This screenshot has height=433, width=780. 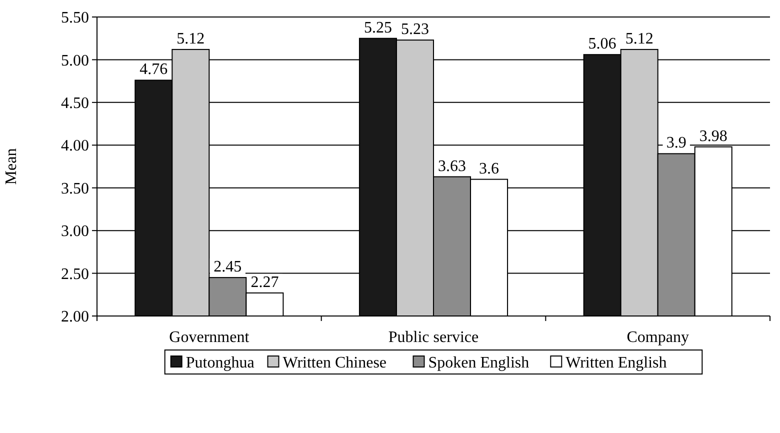 I want to click on data-label: 3.98, so click(x=713, y=136).